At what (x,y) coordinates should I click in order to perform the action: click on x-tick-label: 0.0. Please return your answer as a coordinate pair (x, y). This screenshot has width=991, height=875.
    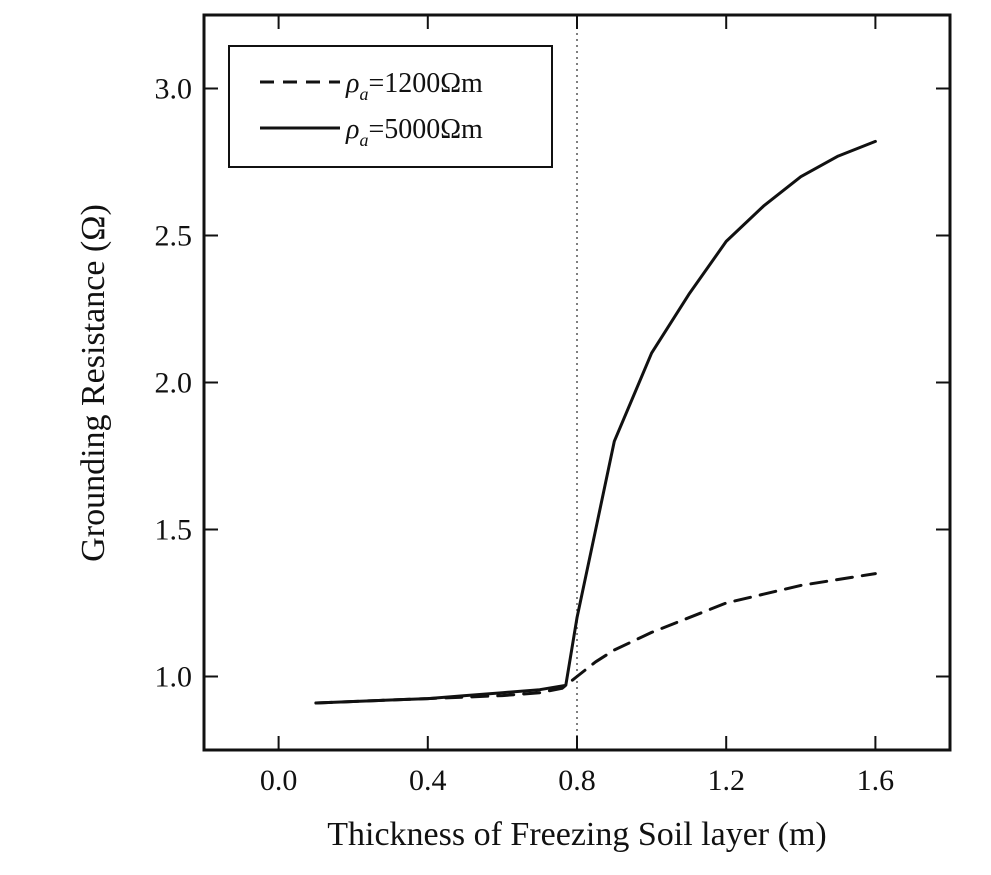
    Looking at the image, I should click on (279, 780).